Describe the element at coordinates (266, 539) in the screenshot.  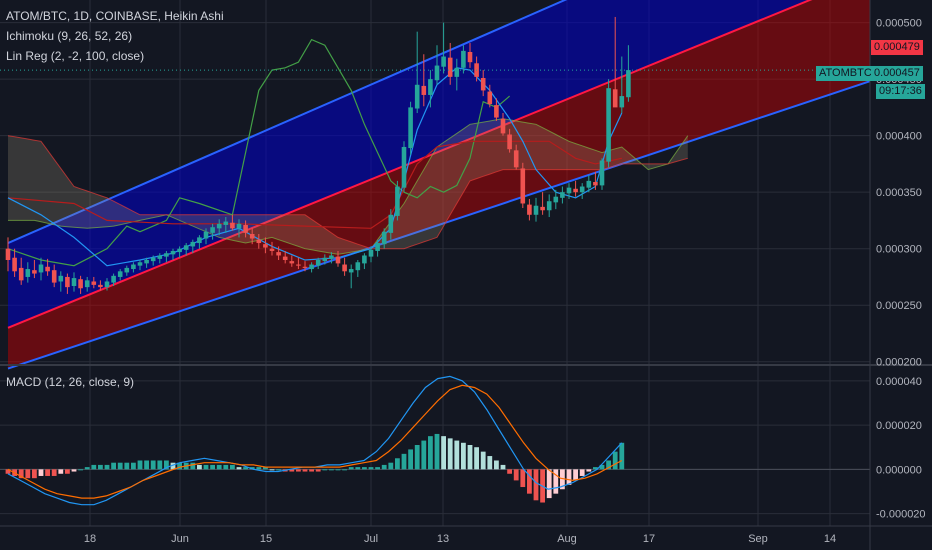
I see `x-tick-label: 15` at that location.